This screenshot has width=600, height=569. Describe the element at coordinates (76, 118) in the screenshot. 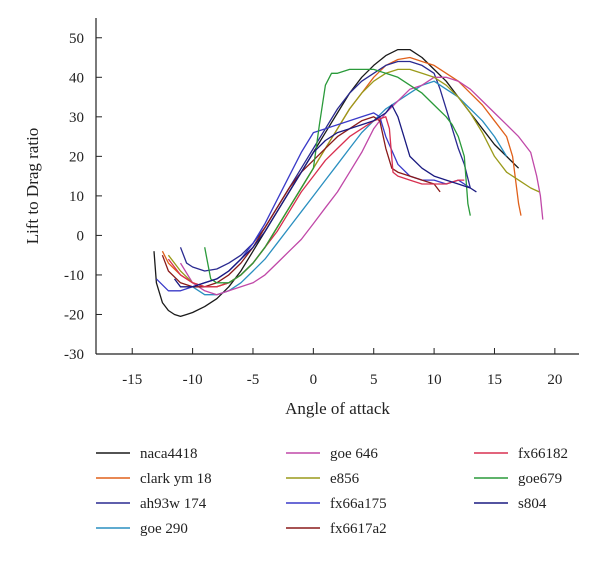

I see `y-tick-label: 30` at that location.